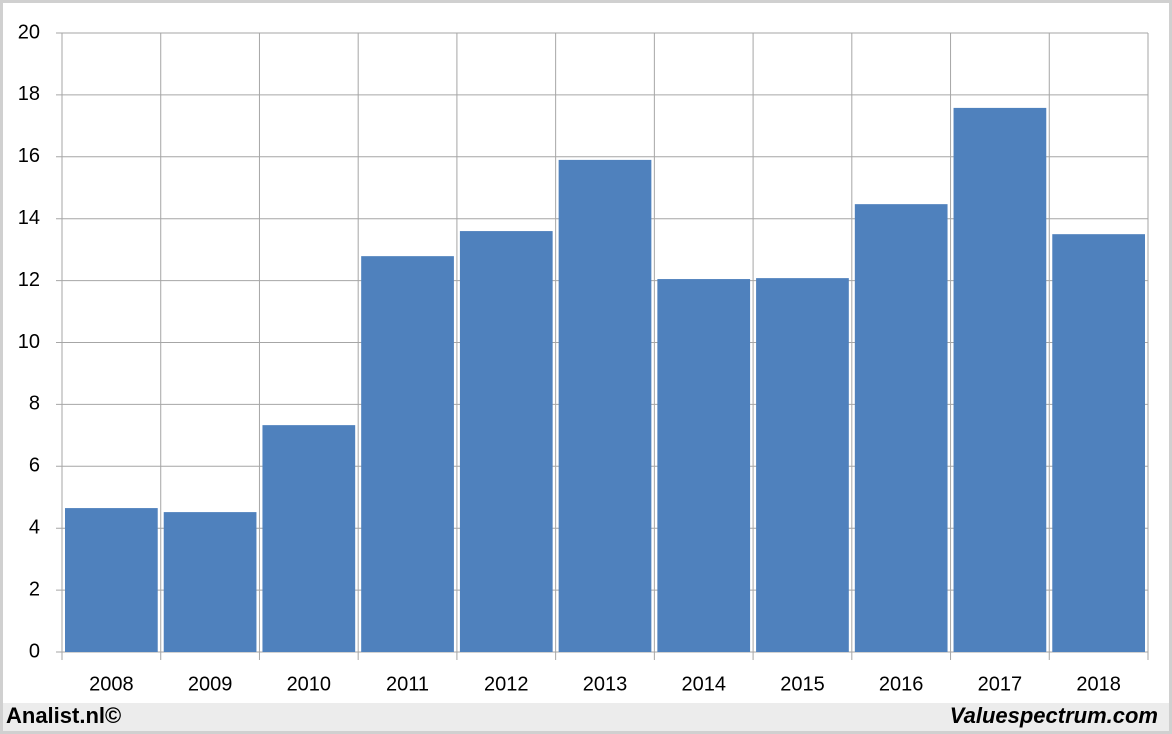  I want to click on y-tick-label: 8, so click(34, 404).